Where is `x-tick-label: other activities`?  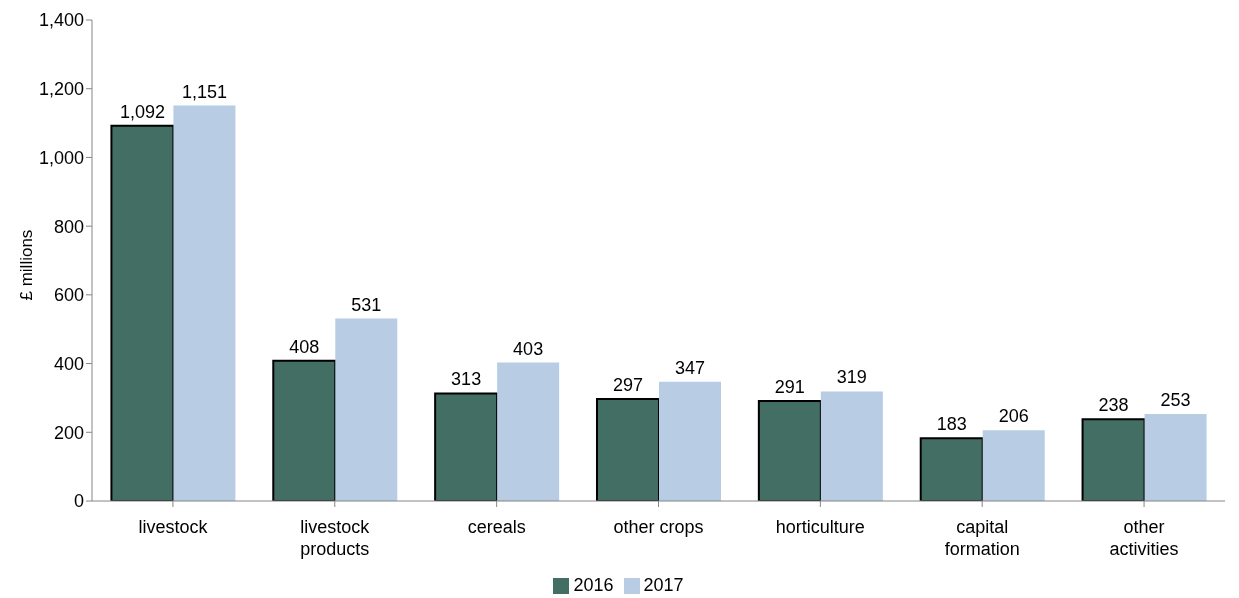 x-tick-label: other activities is located at coordinates (1144, 538).